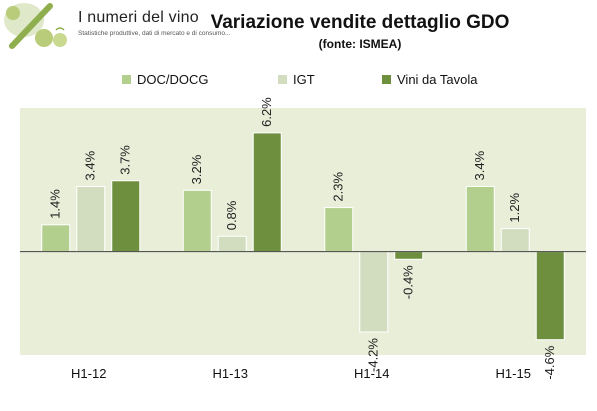 This screenshot has width=597, height=411. Describe the element at coordinates (479, 165) in the screenshot. I see `data-label-h1-15-1: 3.4%` at that location.